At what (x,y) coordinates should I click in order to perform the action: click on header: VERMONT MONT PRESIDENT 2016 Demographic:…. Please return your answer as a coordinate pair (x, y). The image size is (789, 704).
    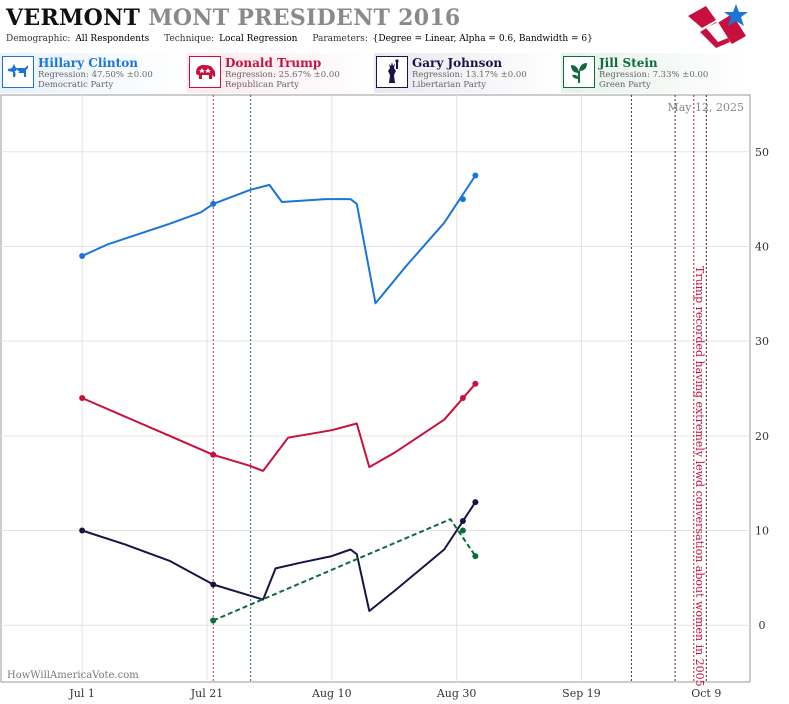
    Looking at the image, I should click on (394, 26).